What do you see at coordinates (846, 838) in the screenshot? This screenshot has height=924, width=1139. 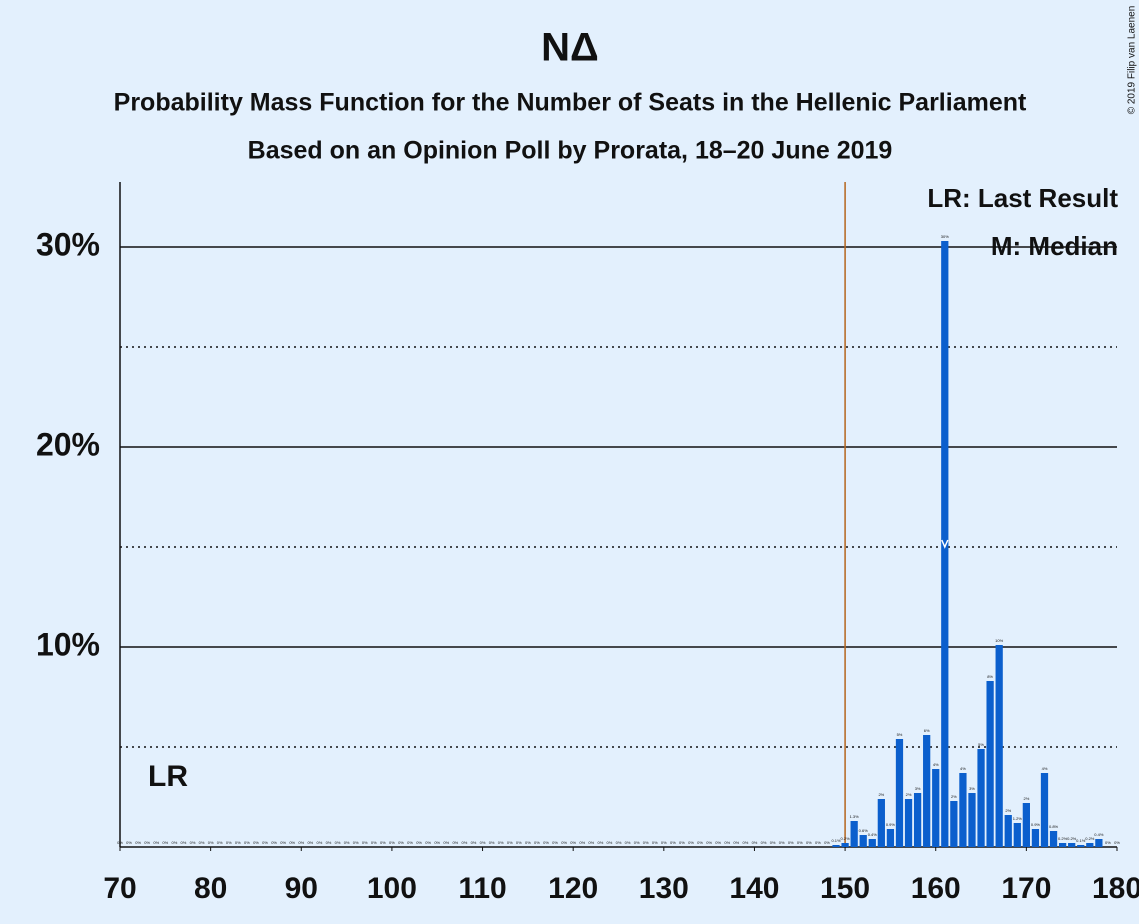 I see `value-label: 0.2%` at bounding box center [846, 838].